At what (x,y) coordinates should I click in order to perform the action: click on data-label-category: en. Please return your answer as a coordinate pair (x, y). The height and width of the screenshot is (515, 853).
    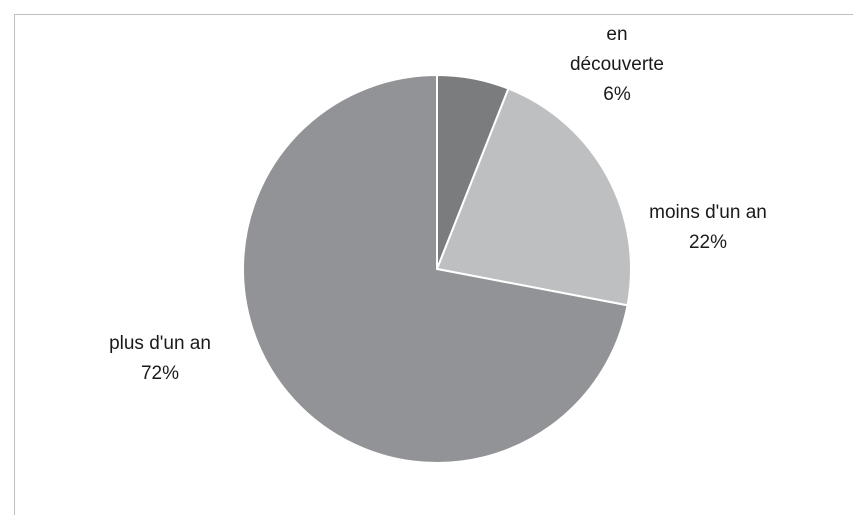
    Looking at the image, I should click on (616, 34).